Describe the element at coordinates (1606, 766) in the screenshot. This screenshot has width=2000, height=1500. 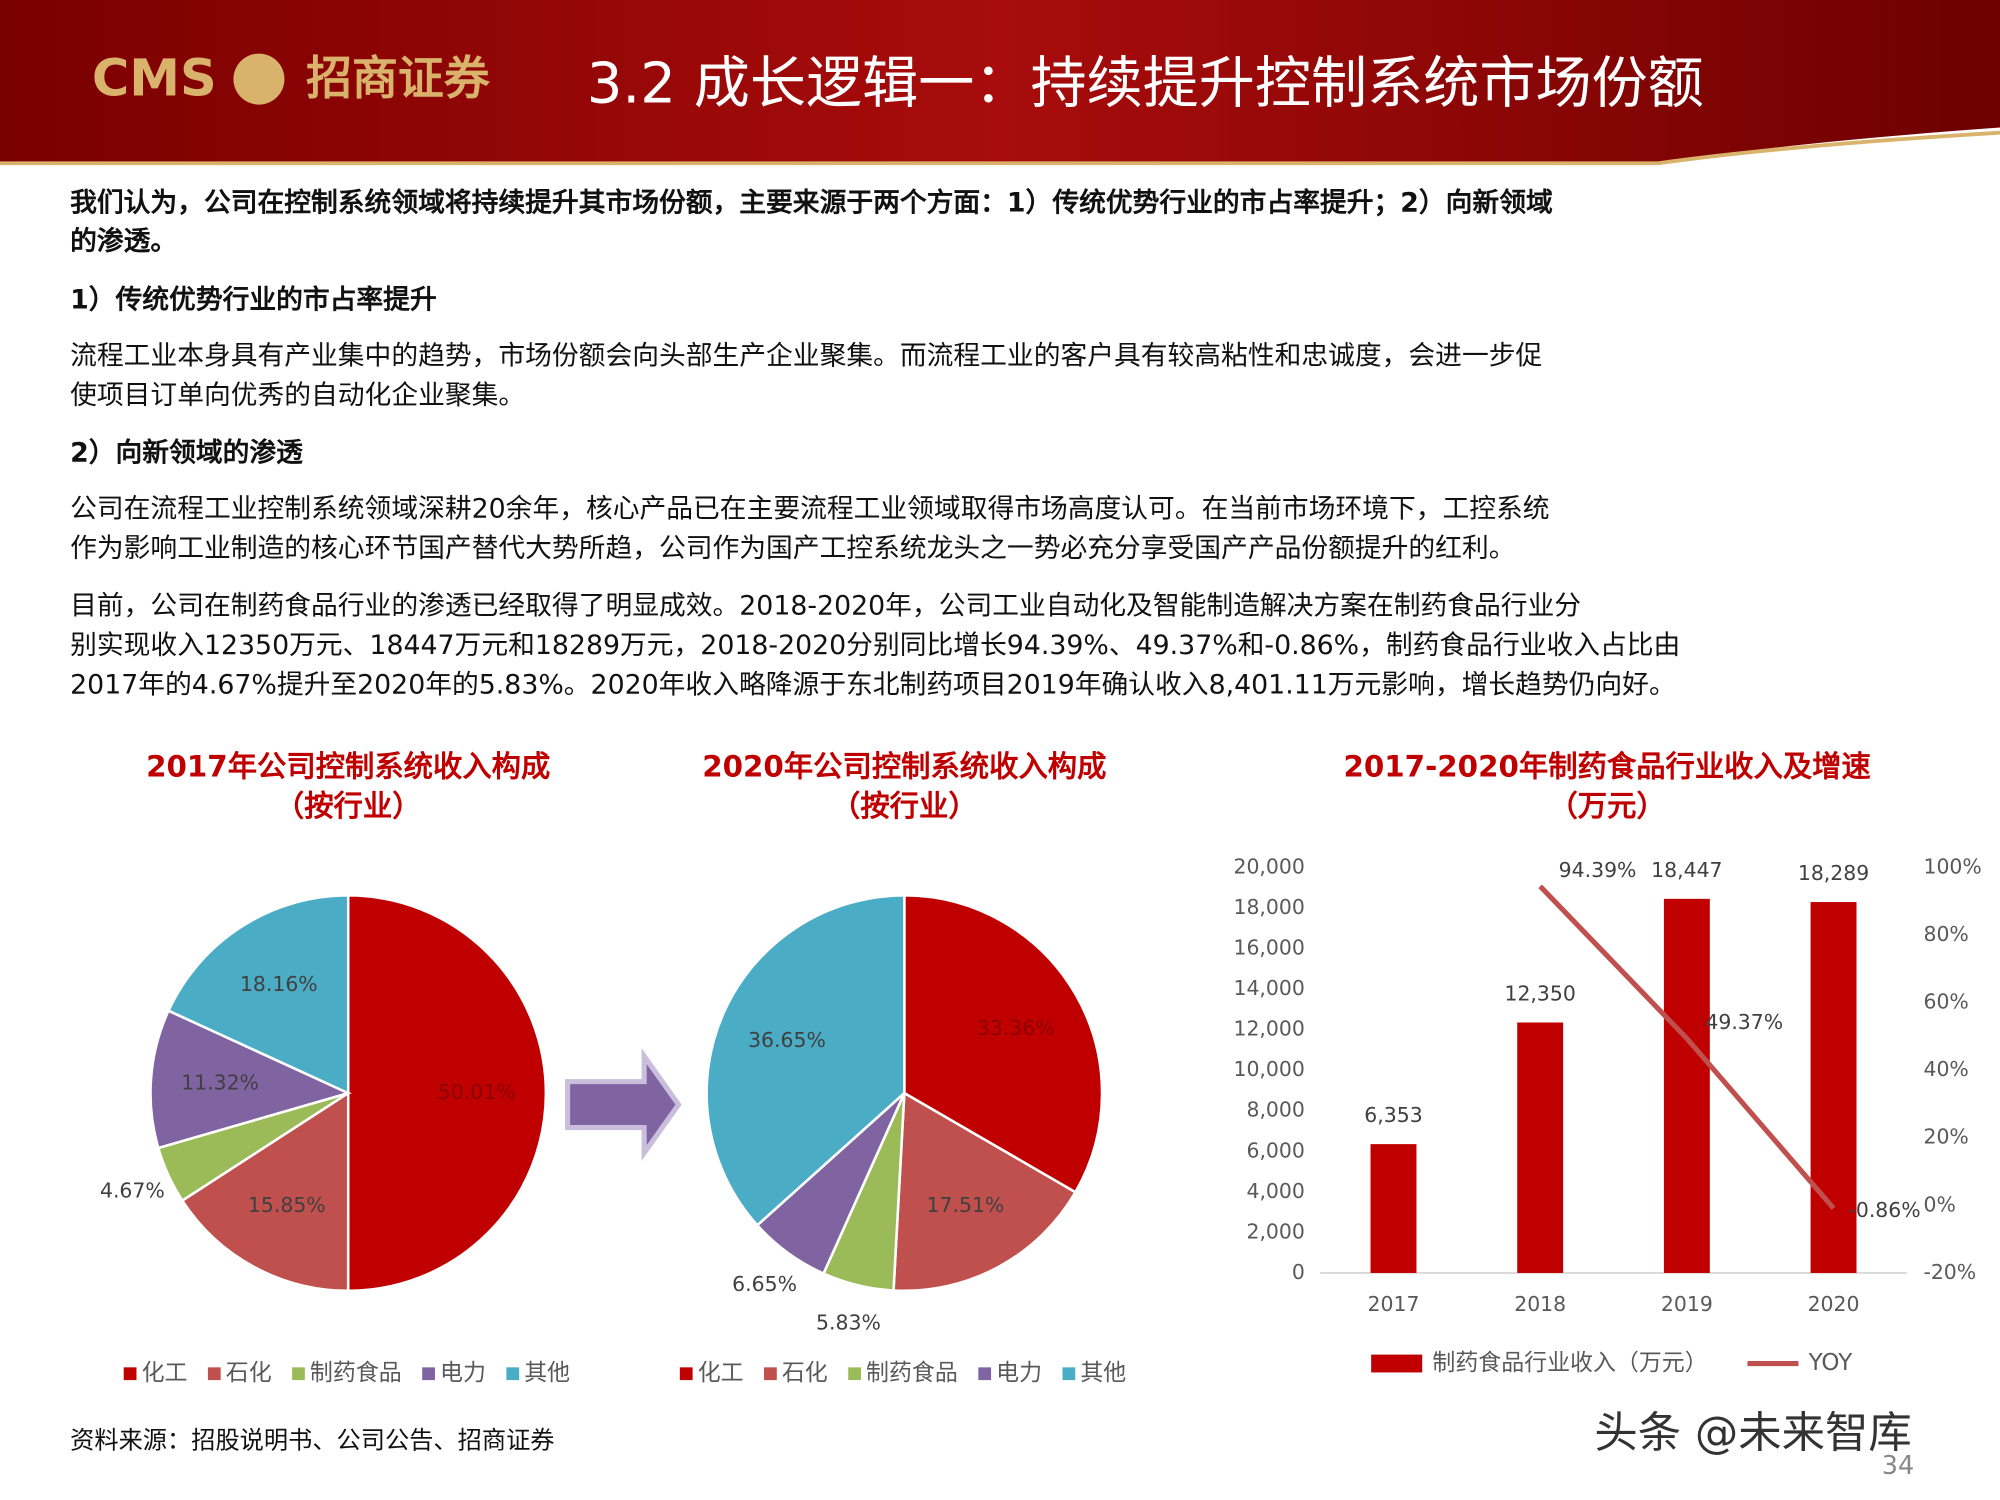
I see `chart-title: 2017-2020年制药食品行业收入及增速` at that location.